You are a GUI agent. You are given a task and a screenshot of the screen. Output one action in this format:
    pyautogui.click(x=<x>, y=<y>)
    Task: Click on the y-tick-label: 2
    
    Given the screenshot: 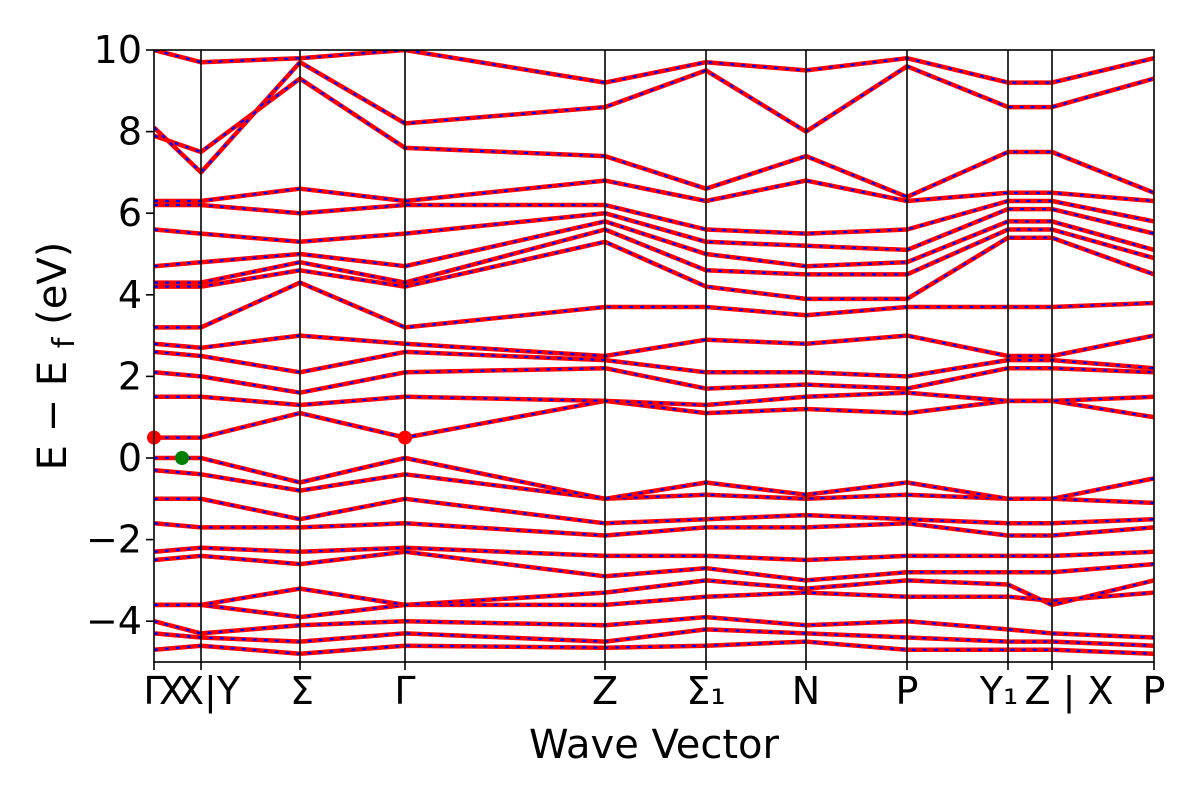 What is the action you would take?
    pyautogui.click(x=130, y=376)
    